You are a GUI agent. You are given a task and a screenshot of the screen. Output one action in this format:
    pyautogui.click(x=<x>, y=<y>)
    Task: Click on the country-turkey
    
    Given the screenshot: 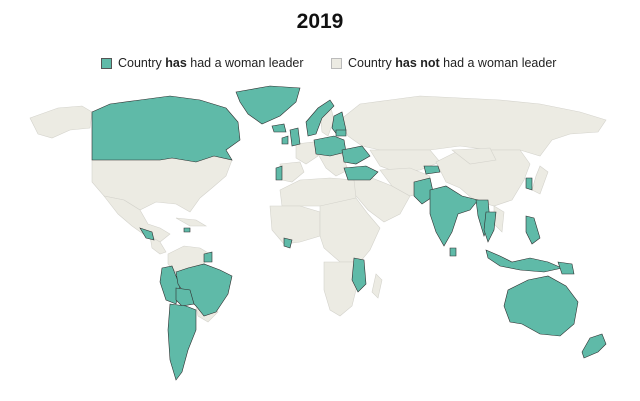 What is the action you would take?
    pyautogui.click(x=361, y=173)
    